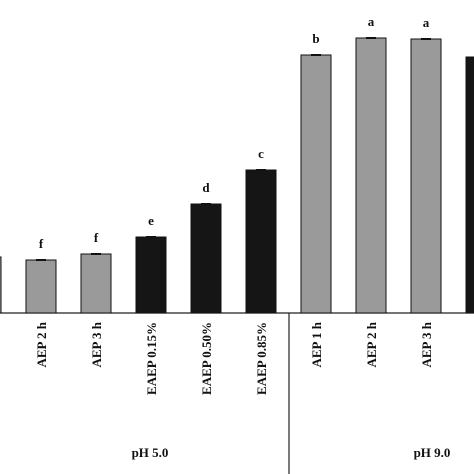  I want to click on group-label: pH 5.0, so click(150, 452).